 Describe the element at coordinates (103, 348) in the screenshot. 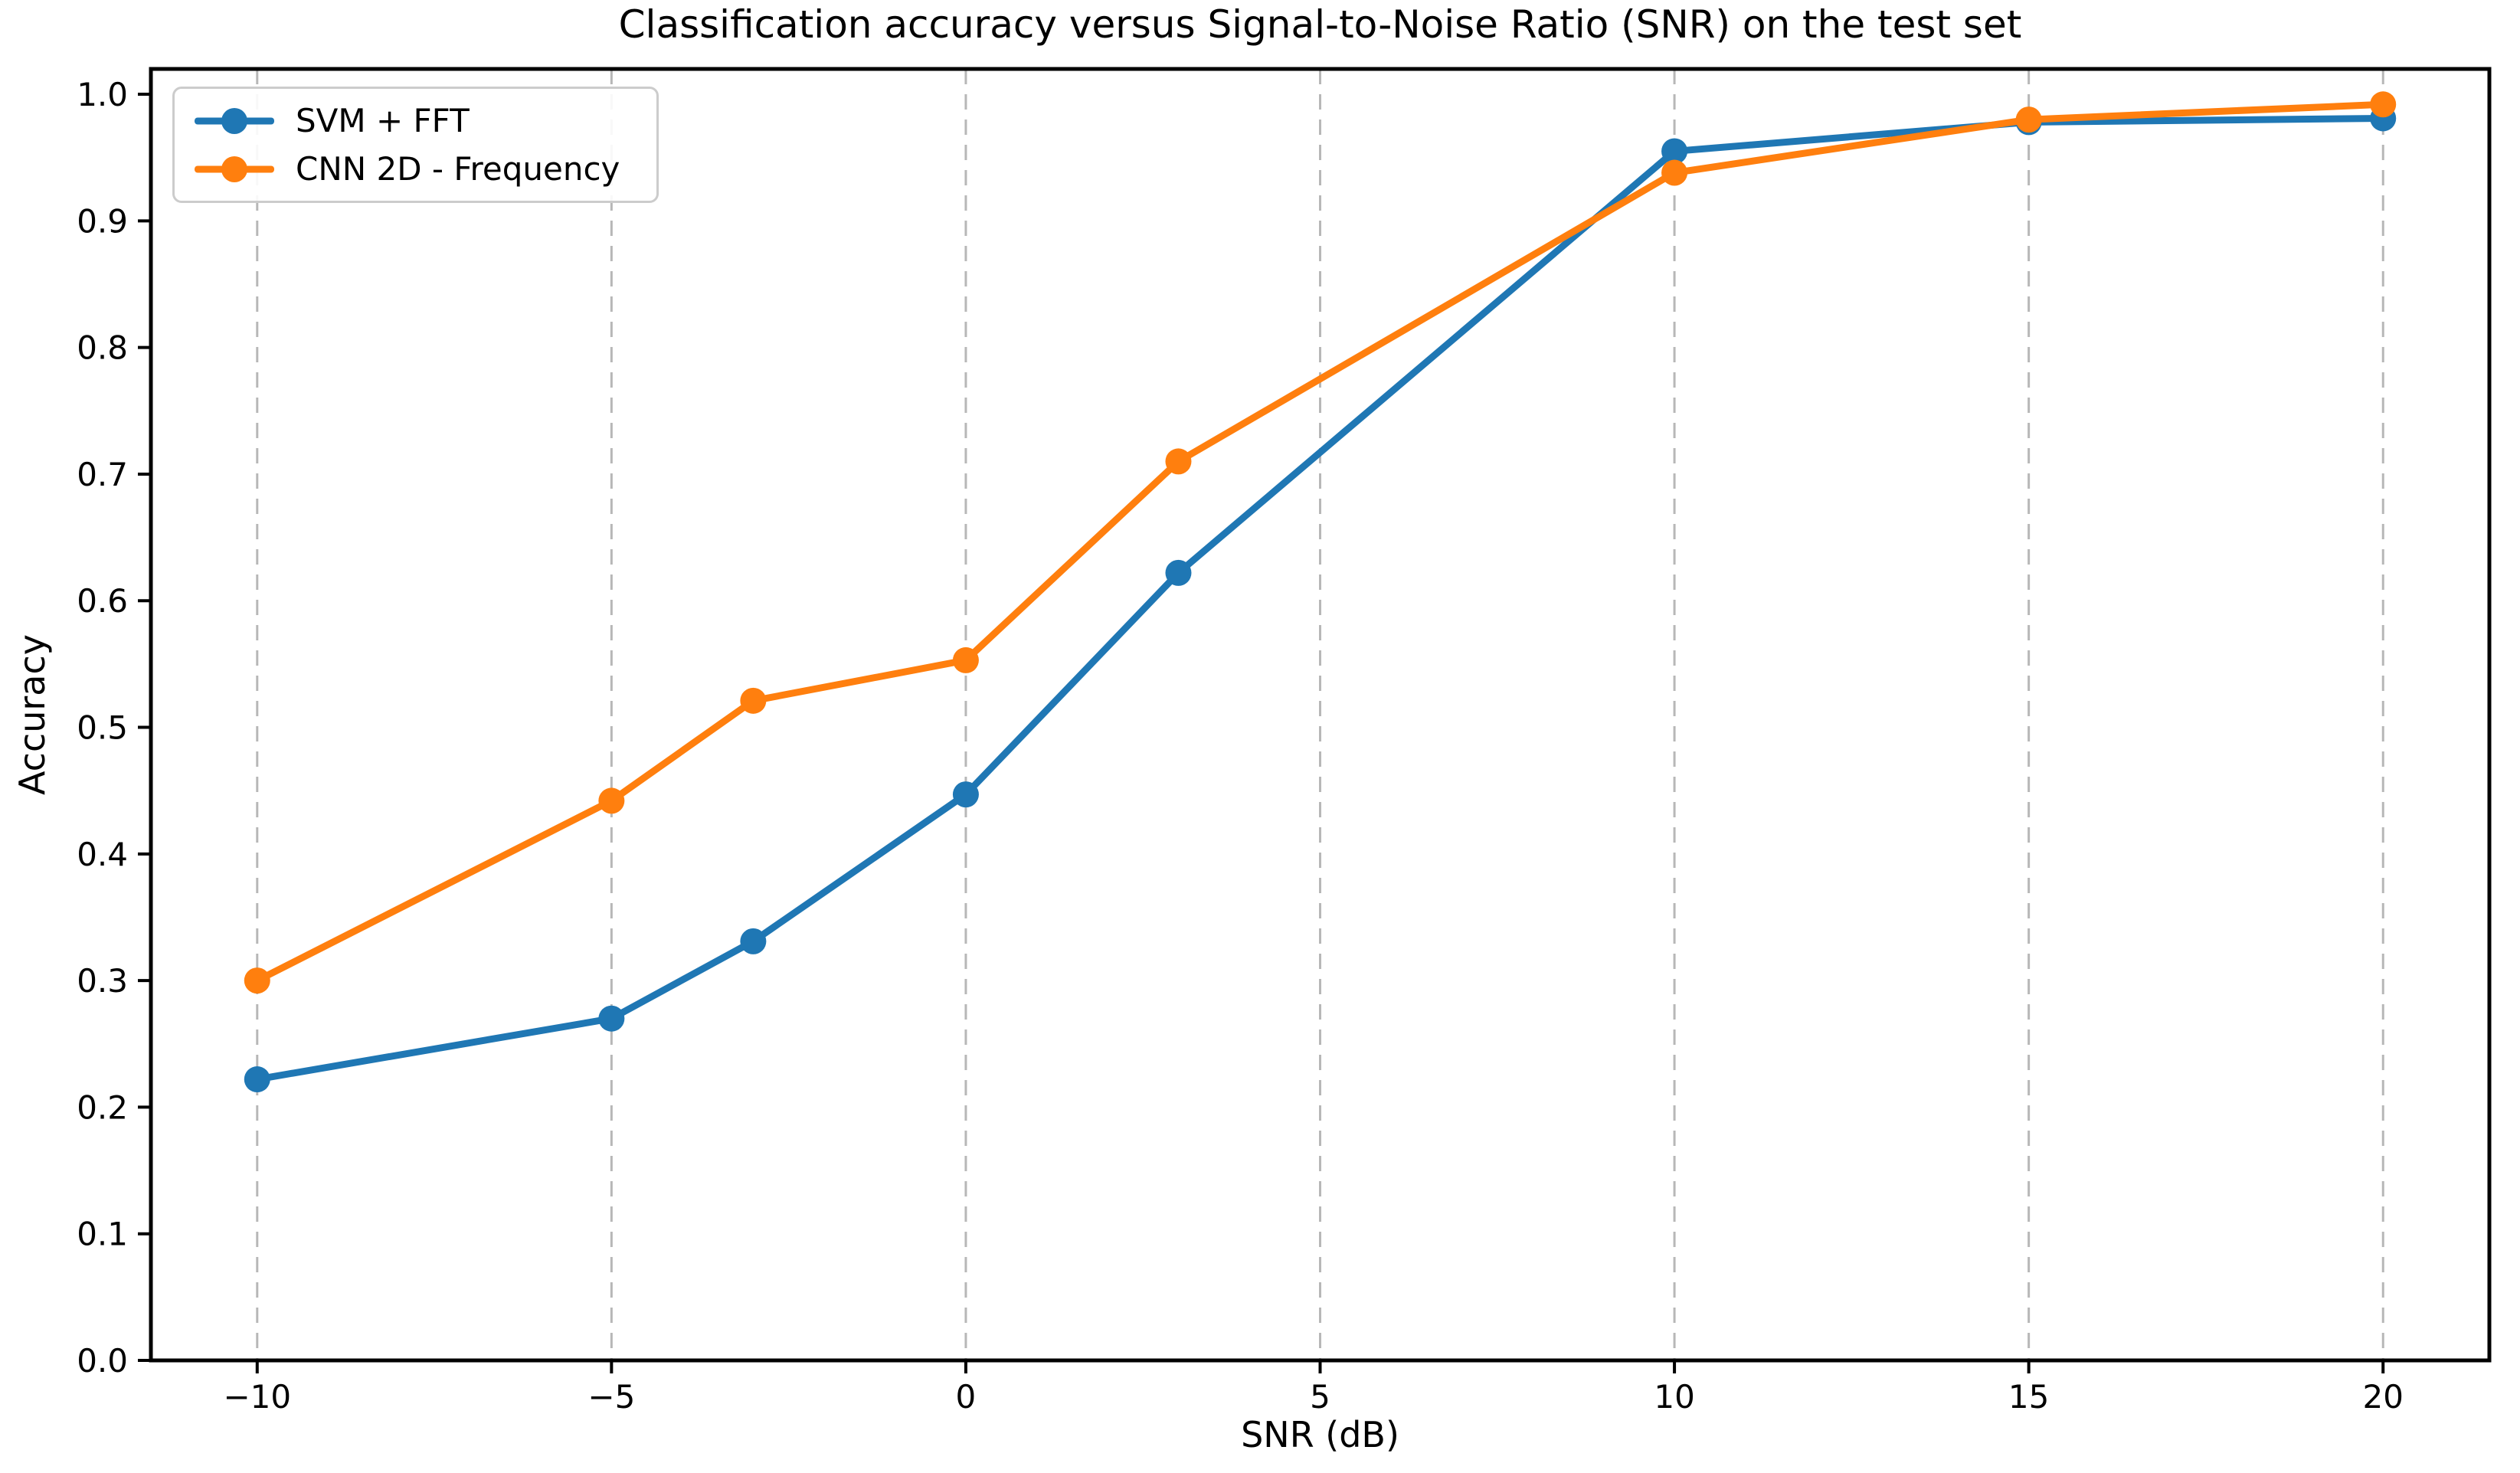

I see `y-tick-label: 0.8` at that location.